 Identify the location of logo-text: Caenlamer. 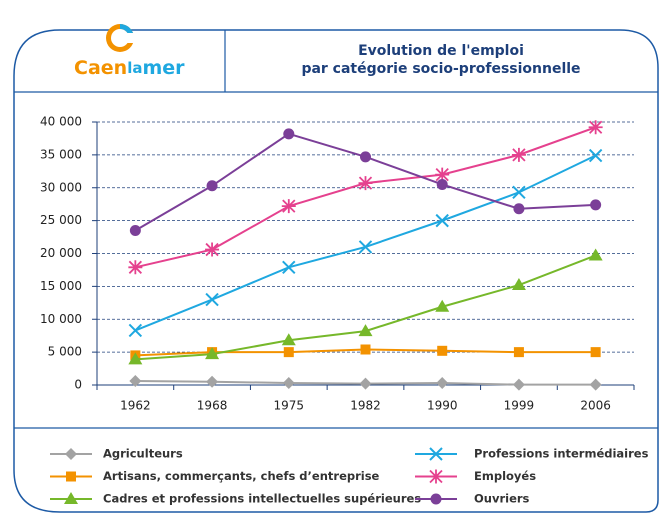
(129, 68).